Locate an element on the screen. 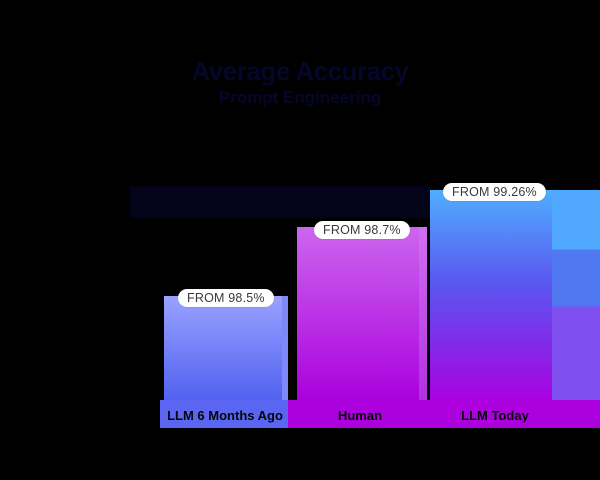 Image resolution: width=600 pixels, height=480 pixels. data-label-bar-3: FROM 99.26% is located at coordinates (494, 192).